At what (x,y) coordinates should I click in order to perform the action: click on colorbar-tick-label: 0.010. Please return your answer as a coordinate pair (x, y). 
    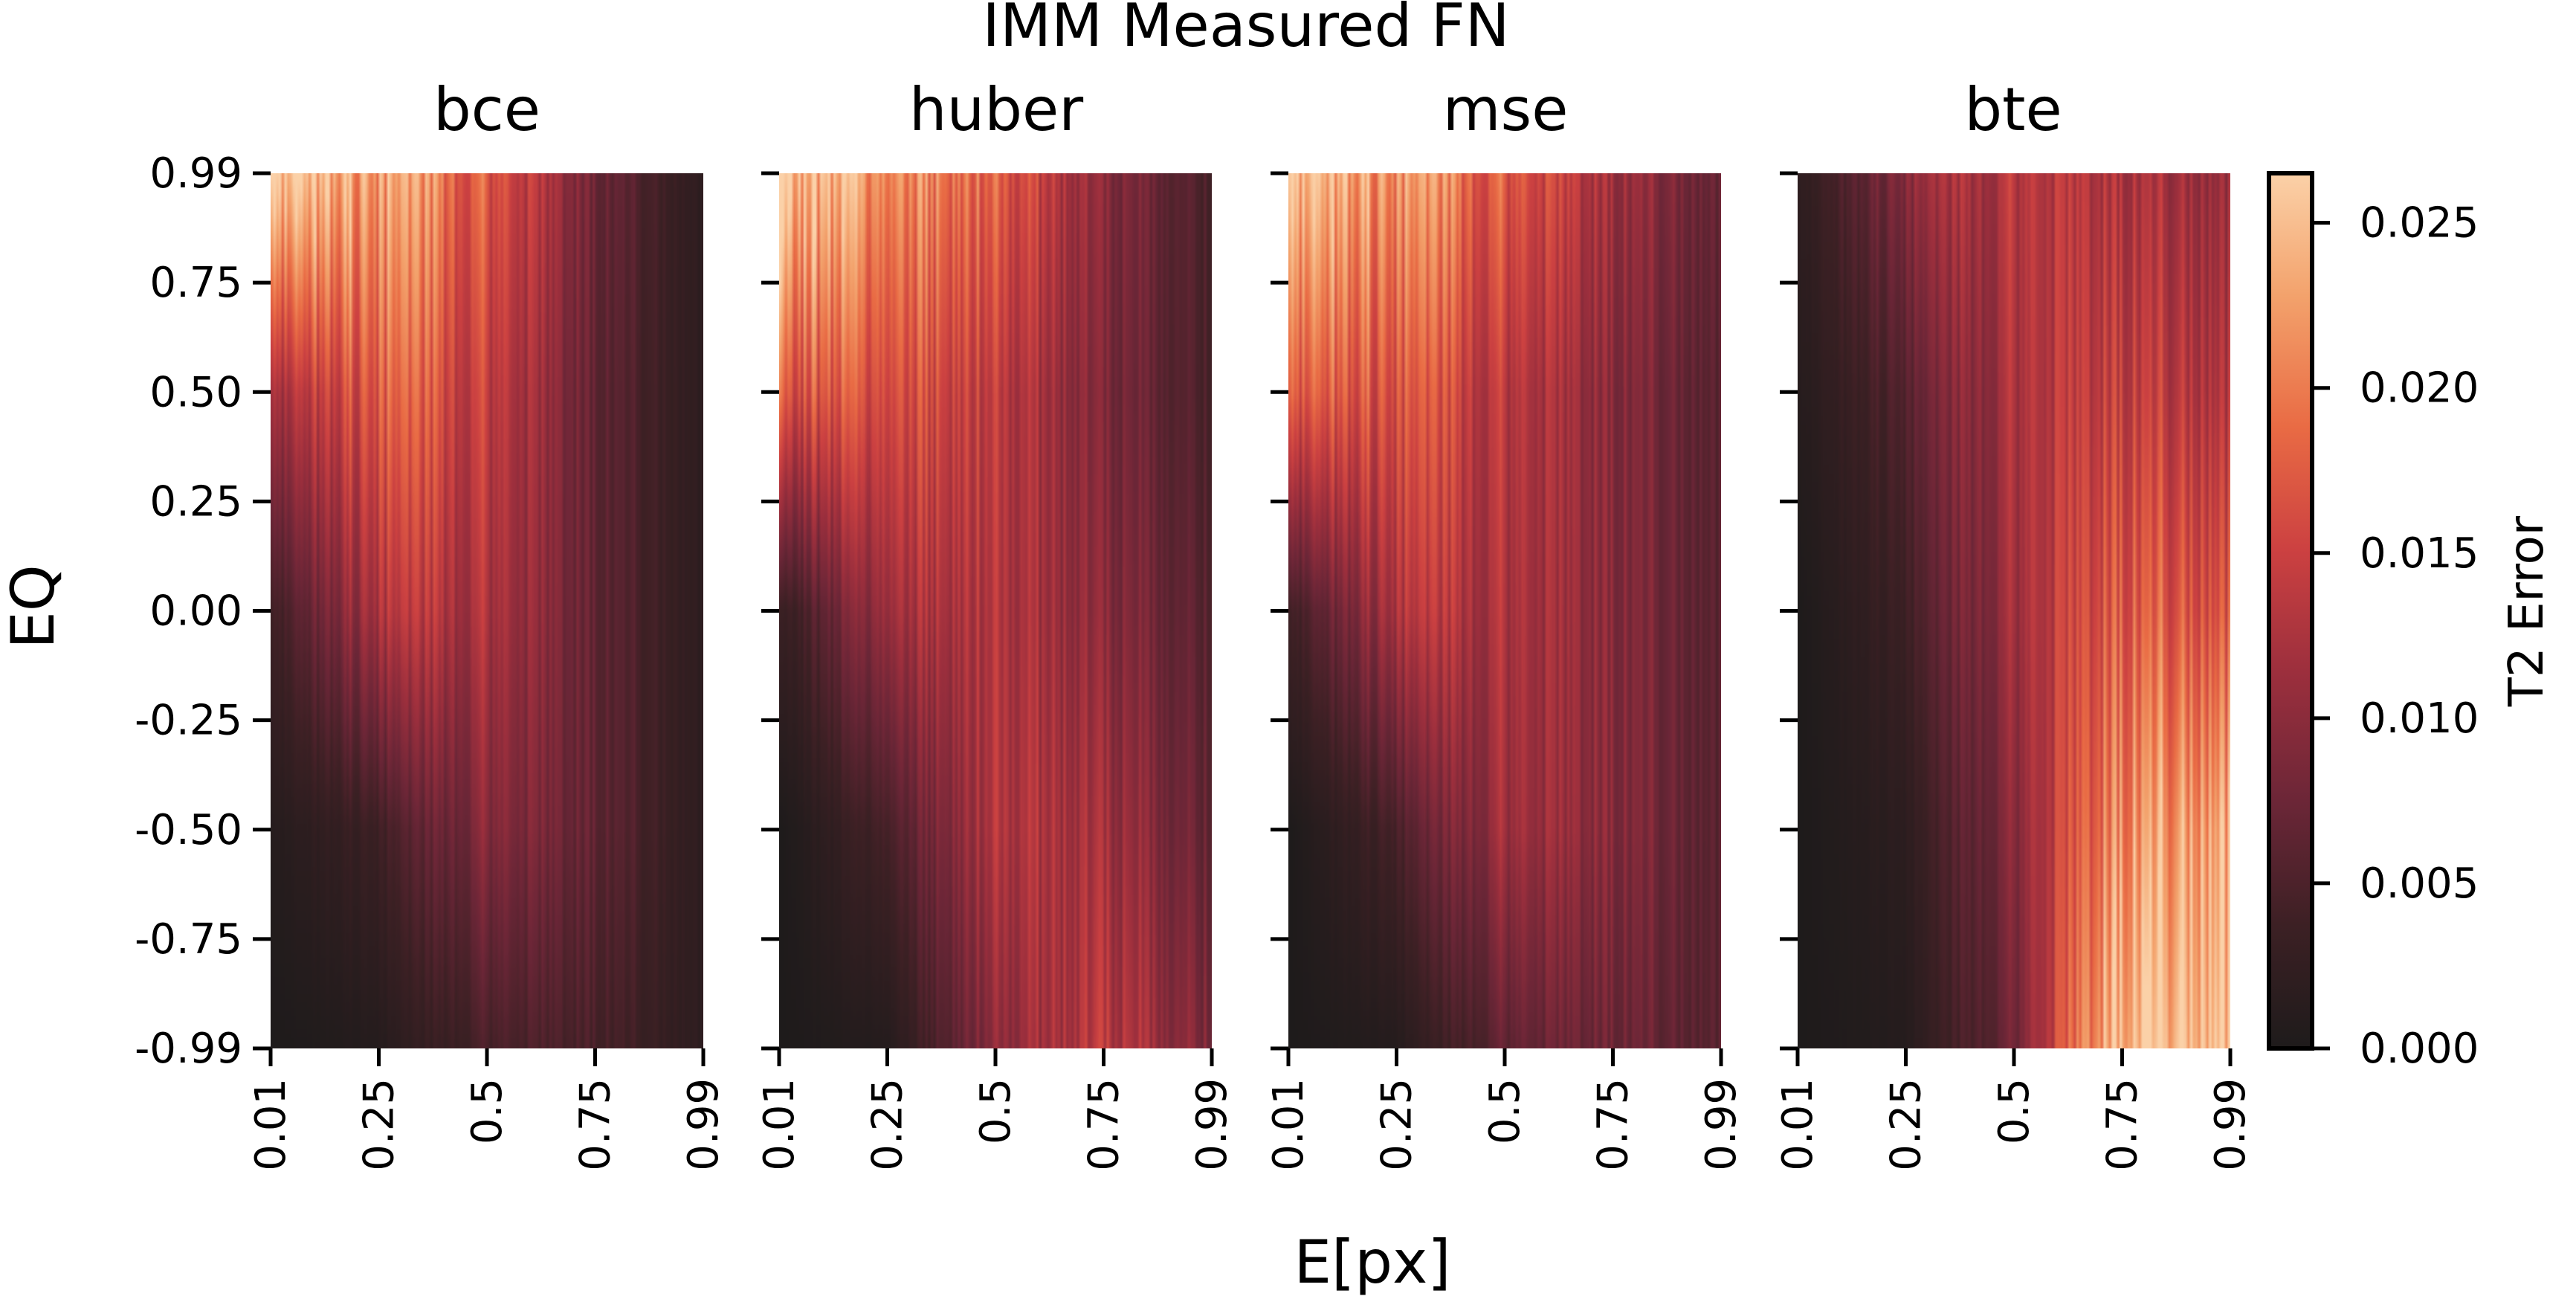
    Looking at the image, I should click on (2419, 719).